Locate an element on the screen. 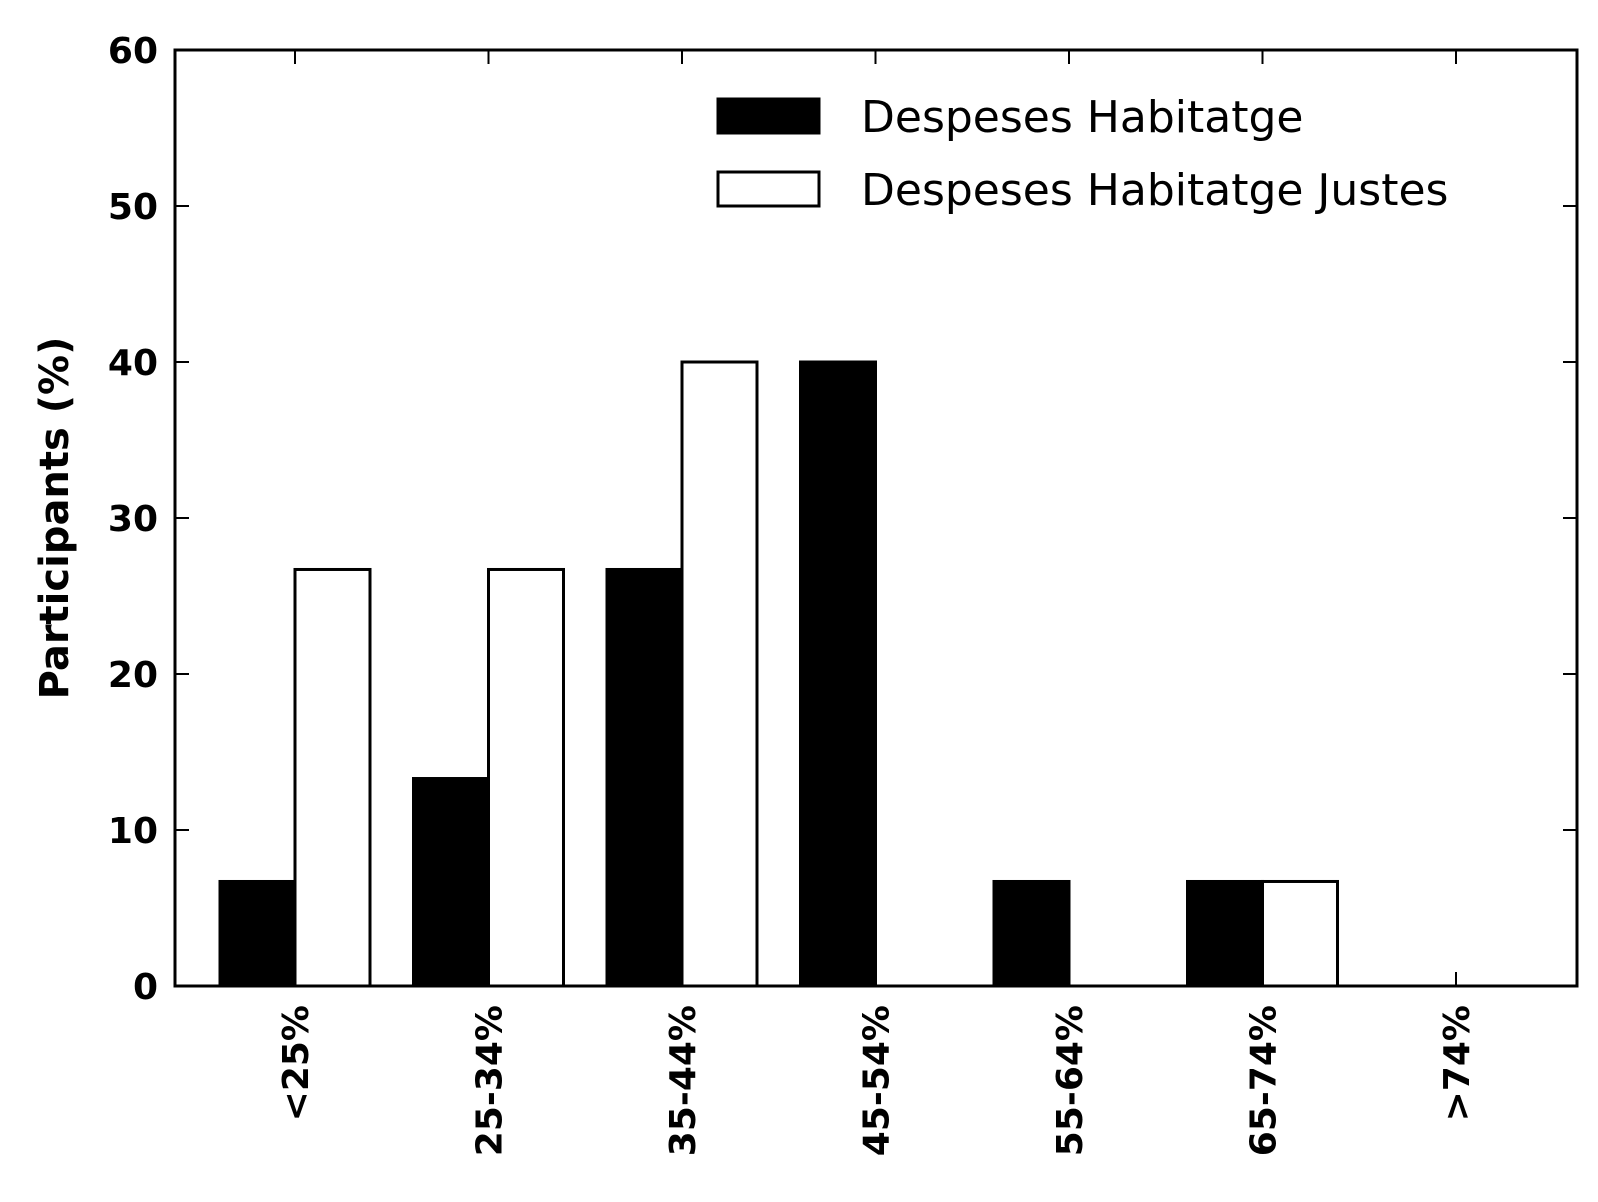  y-tick-label-4: 40 is located at coordinates (133, 363).